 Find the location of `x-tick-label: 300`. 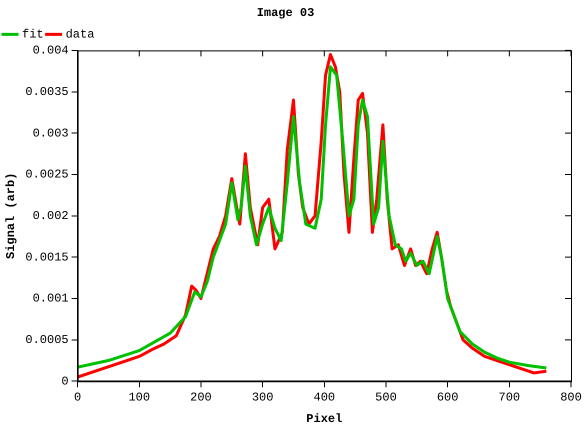

x-tick-label: 300 is located at coordinates (263, 397).